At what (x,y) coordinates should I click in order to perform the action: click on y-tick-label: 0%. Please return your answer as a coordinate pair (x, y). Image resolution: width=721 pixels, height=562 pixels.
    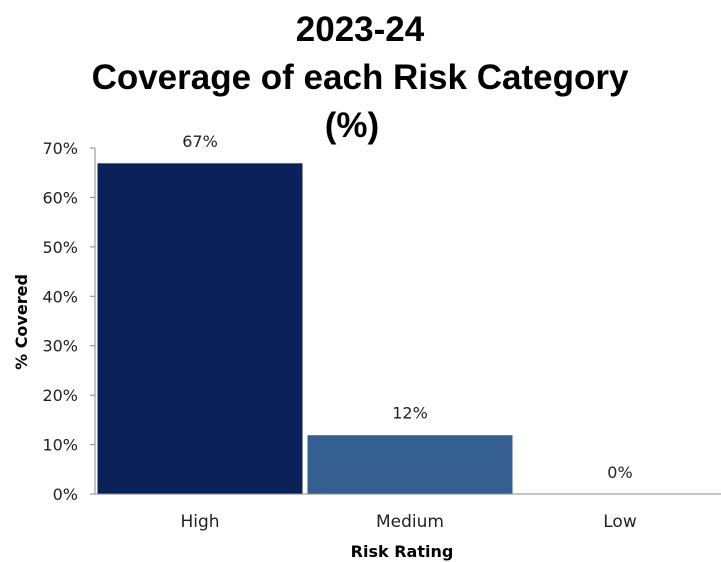
    Looking at the image, I should click on (65, 494).